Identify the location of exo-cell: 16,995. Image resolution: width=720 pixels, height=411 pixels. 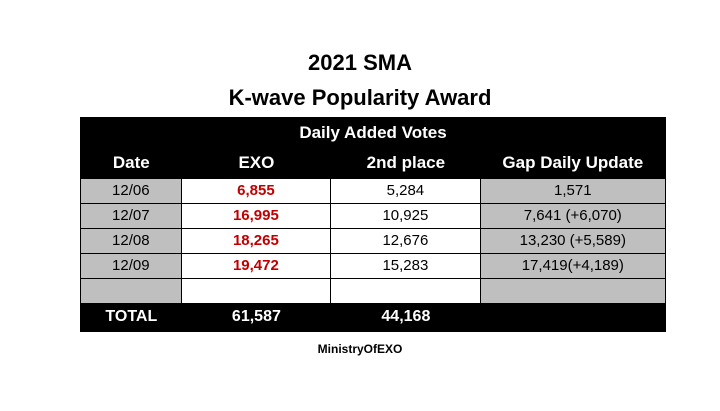
(256, 215).